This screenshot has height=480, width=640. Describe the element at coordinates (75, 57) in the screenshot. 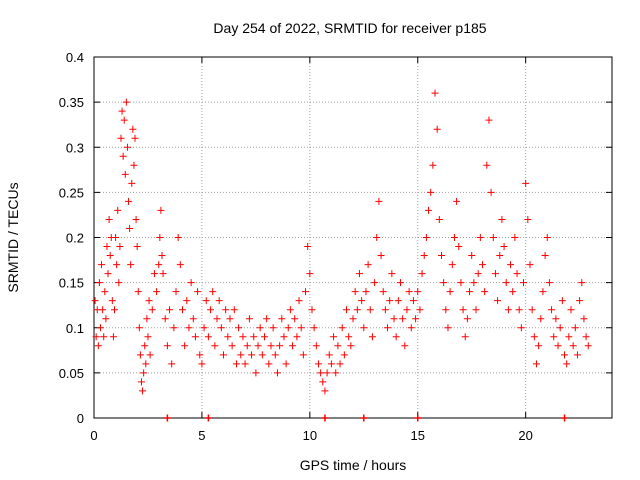

I see `y-tick-label: 0.4` at that location.